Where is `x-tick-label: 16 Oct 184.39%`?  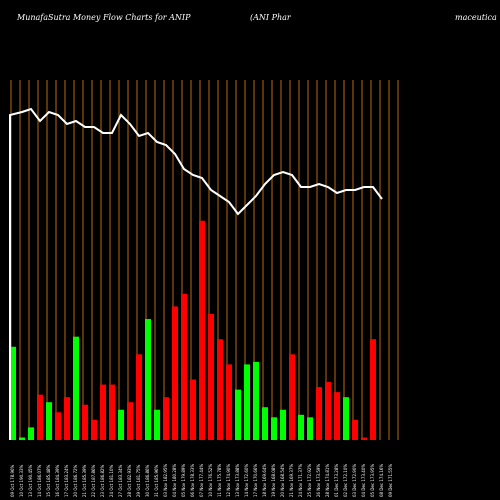
x-tick-label: 16 Oct 184.39% is located at coordinates (57, 480).